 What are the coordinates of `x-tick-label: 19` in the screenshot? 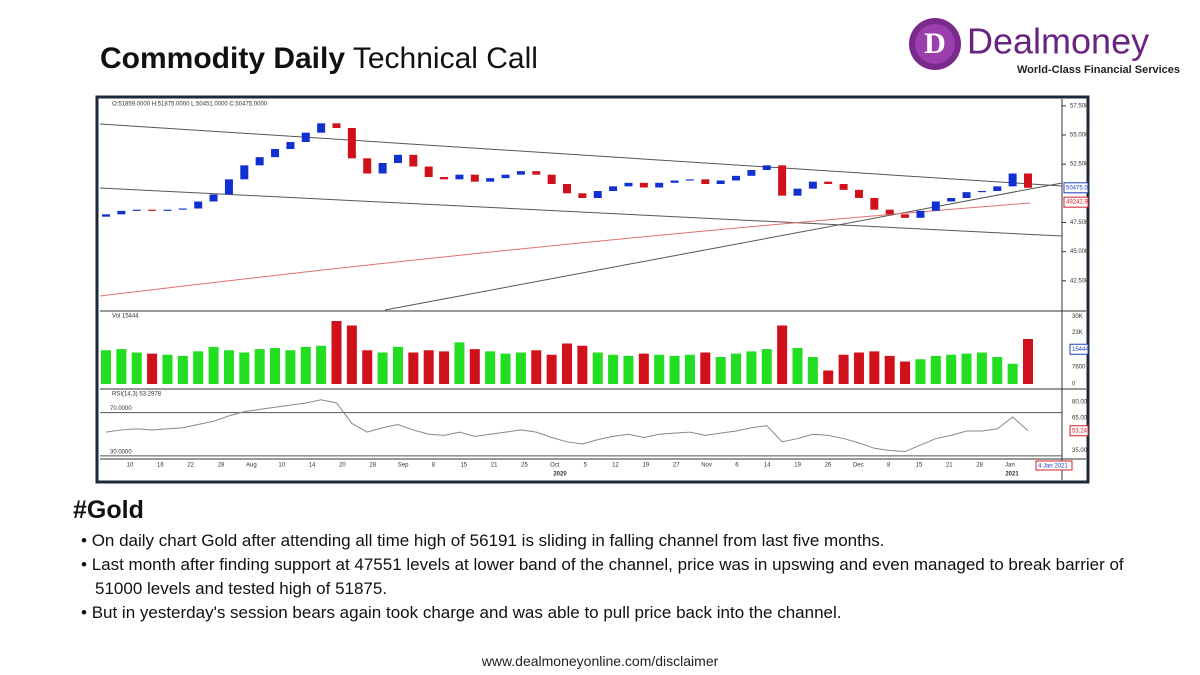 It's located at (797, 466).